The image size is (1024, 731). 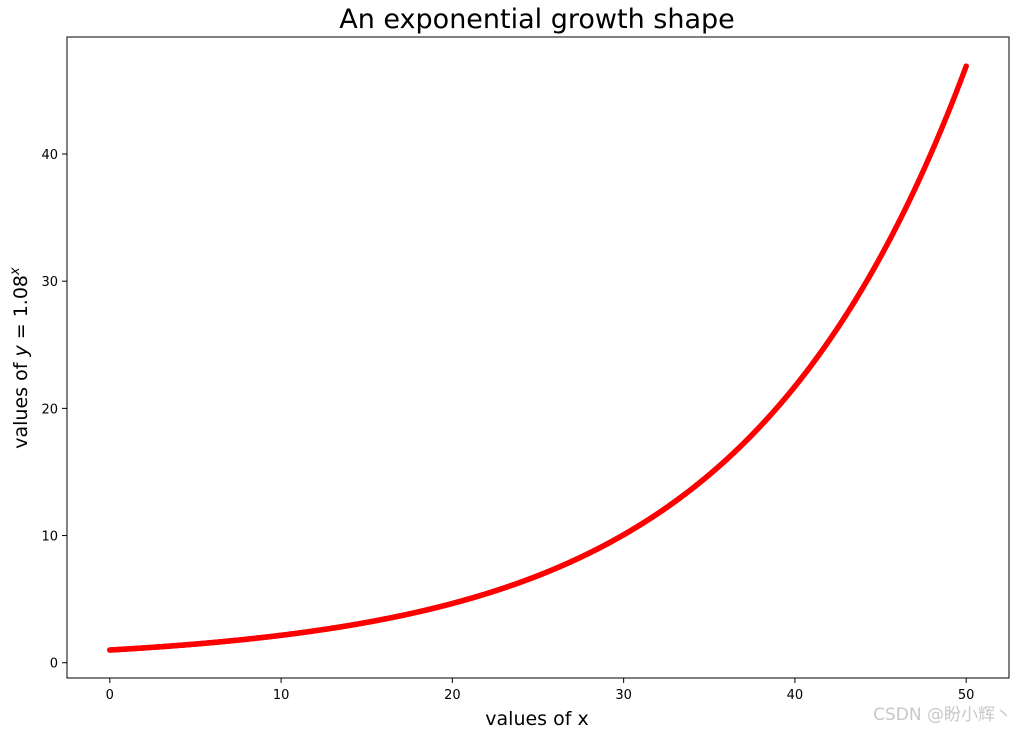 What do you see at coordinates (110, 695) in the screenshot?
I see `x-tick-label: 0` at bounding box center [110, 695].